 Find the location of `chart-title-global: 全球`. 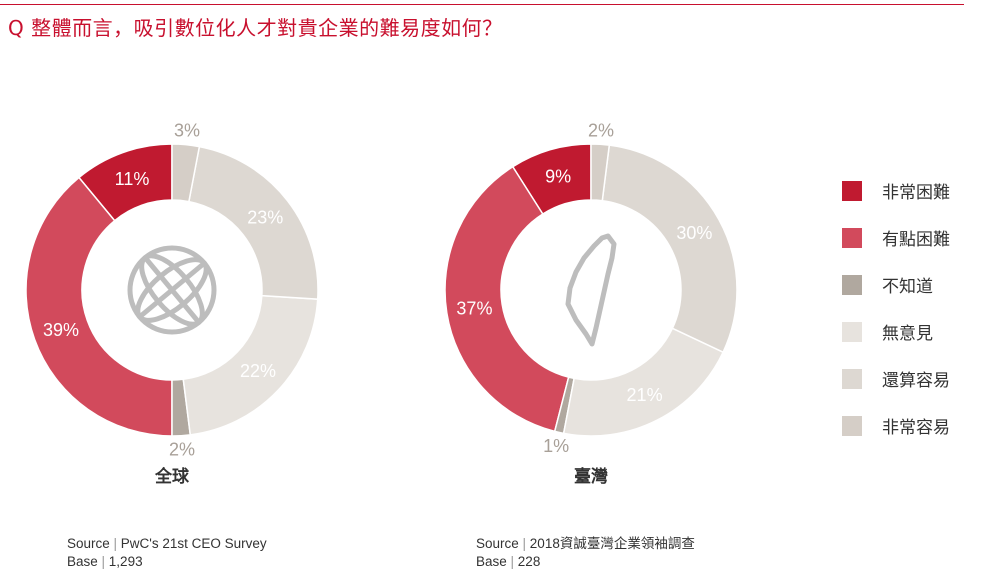

chart-title-global: 全球 is located at coordinates (172, 477).